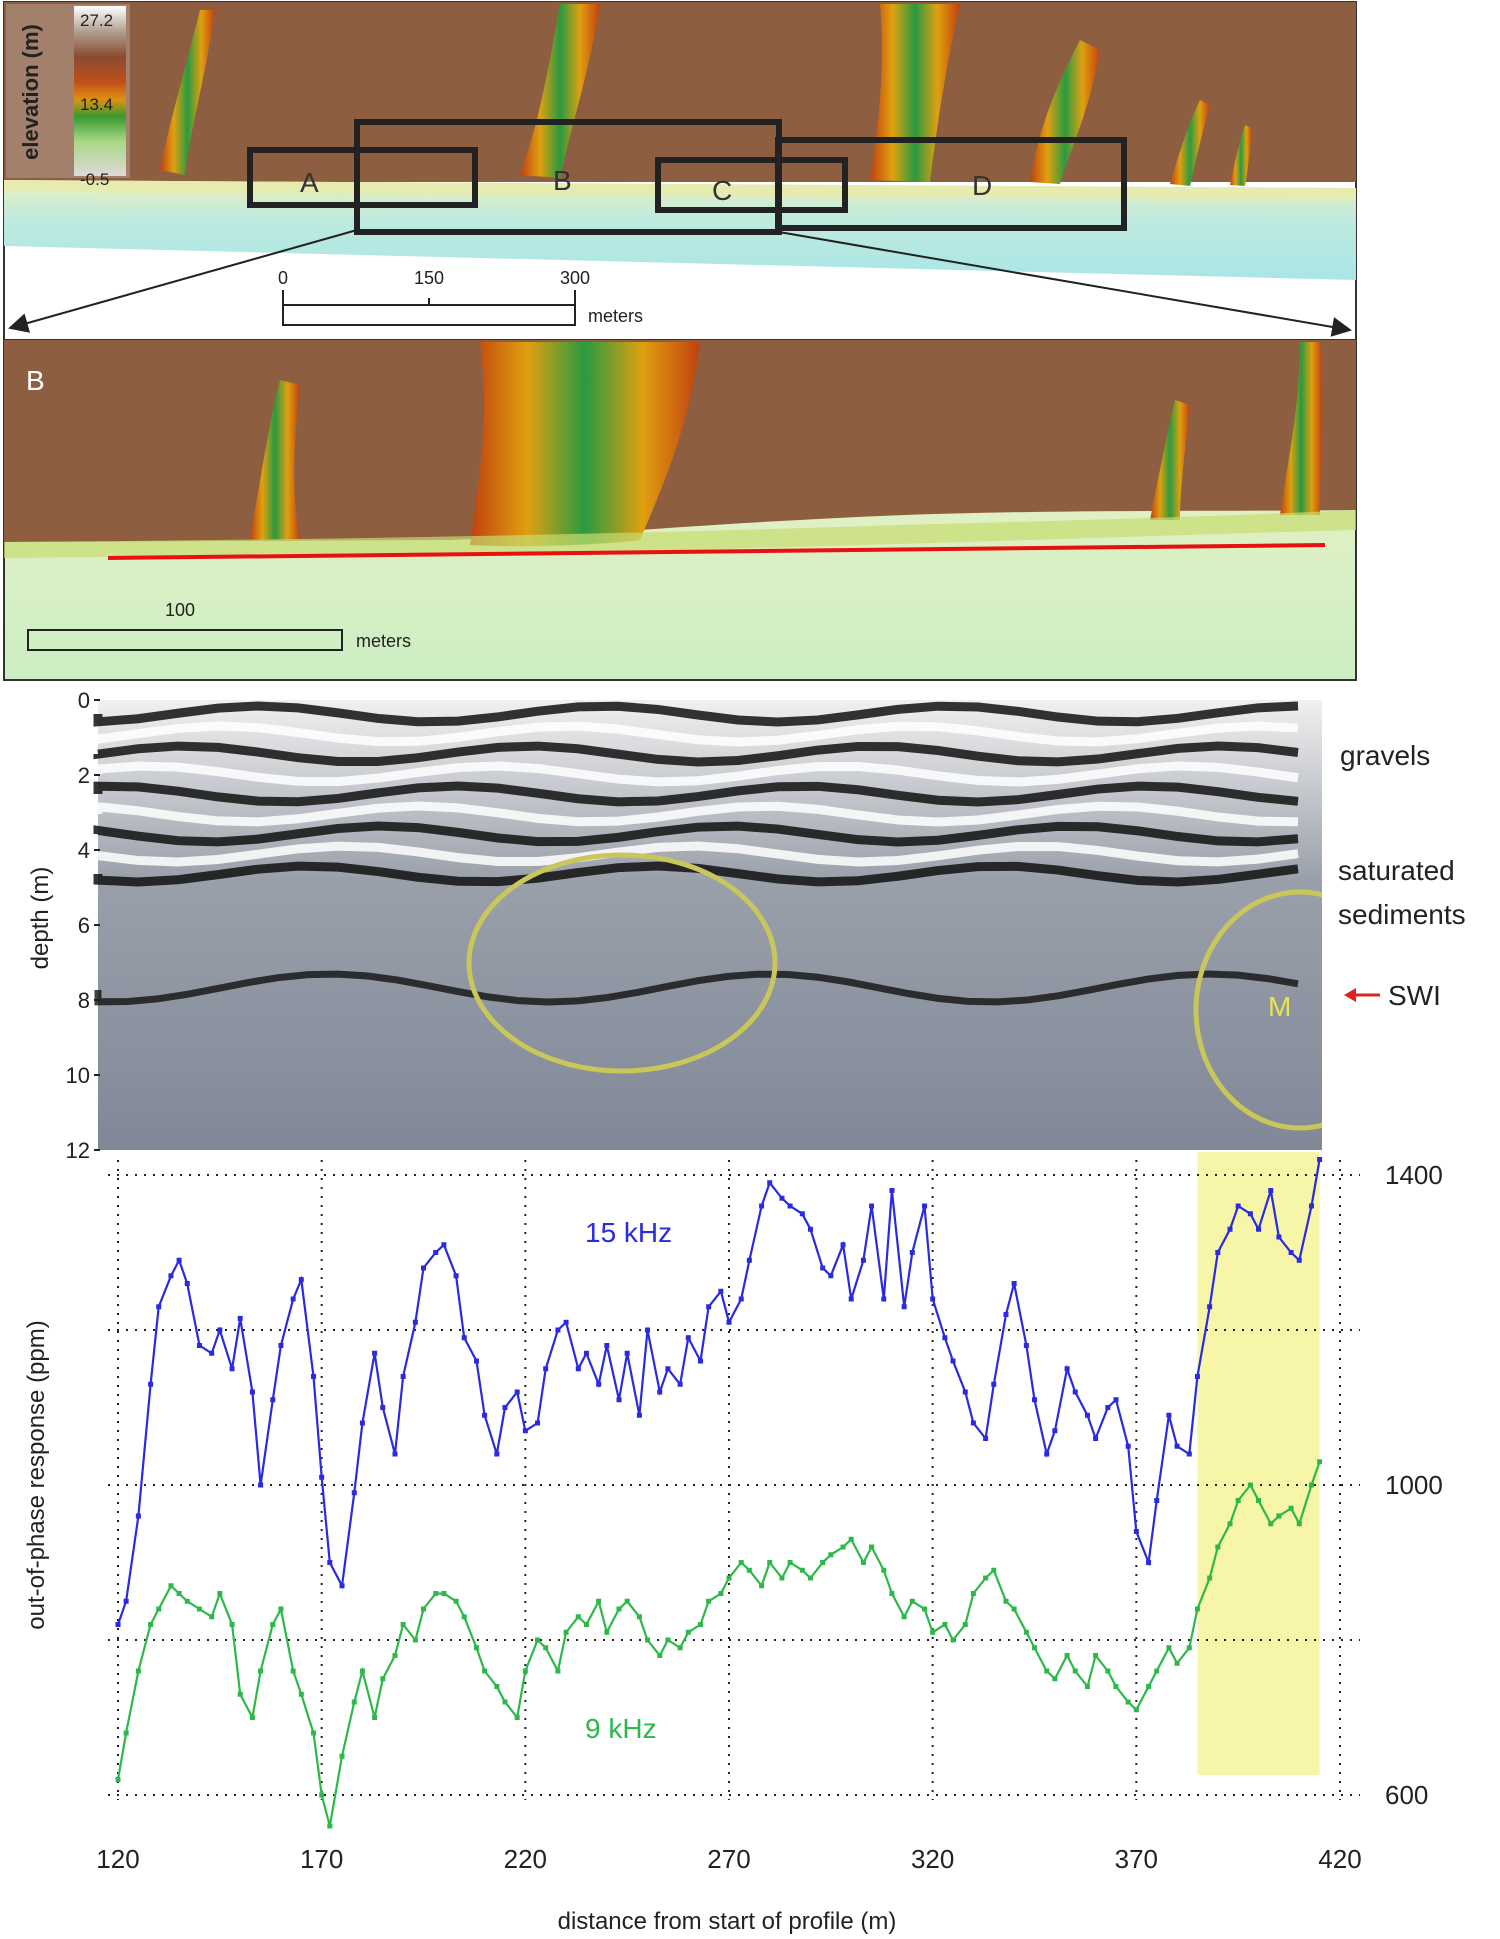 The image size is (1500, 1939). Describe the element at coordinates (575, 278) in the screenshot. I see `scale-tick-300: 300` at that location.